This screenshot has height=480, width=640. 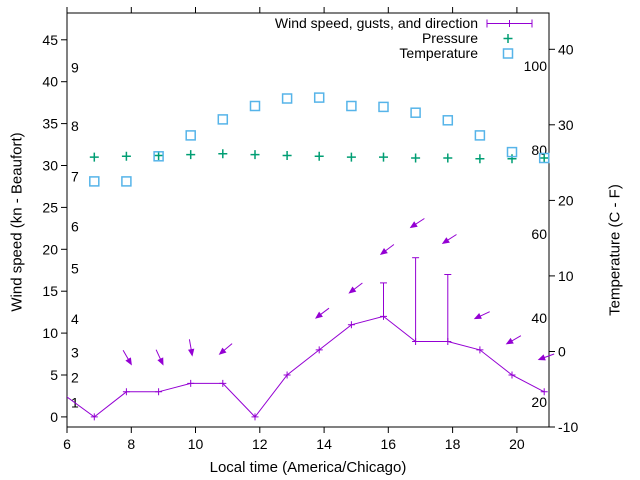 I want to click on svg-text: -10, so click(x=568, y=427).